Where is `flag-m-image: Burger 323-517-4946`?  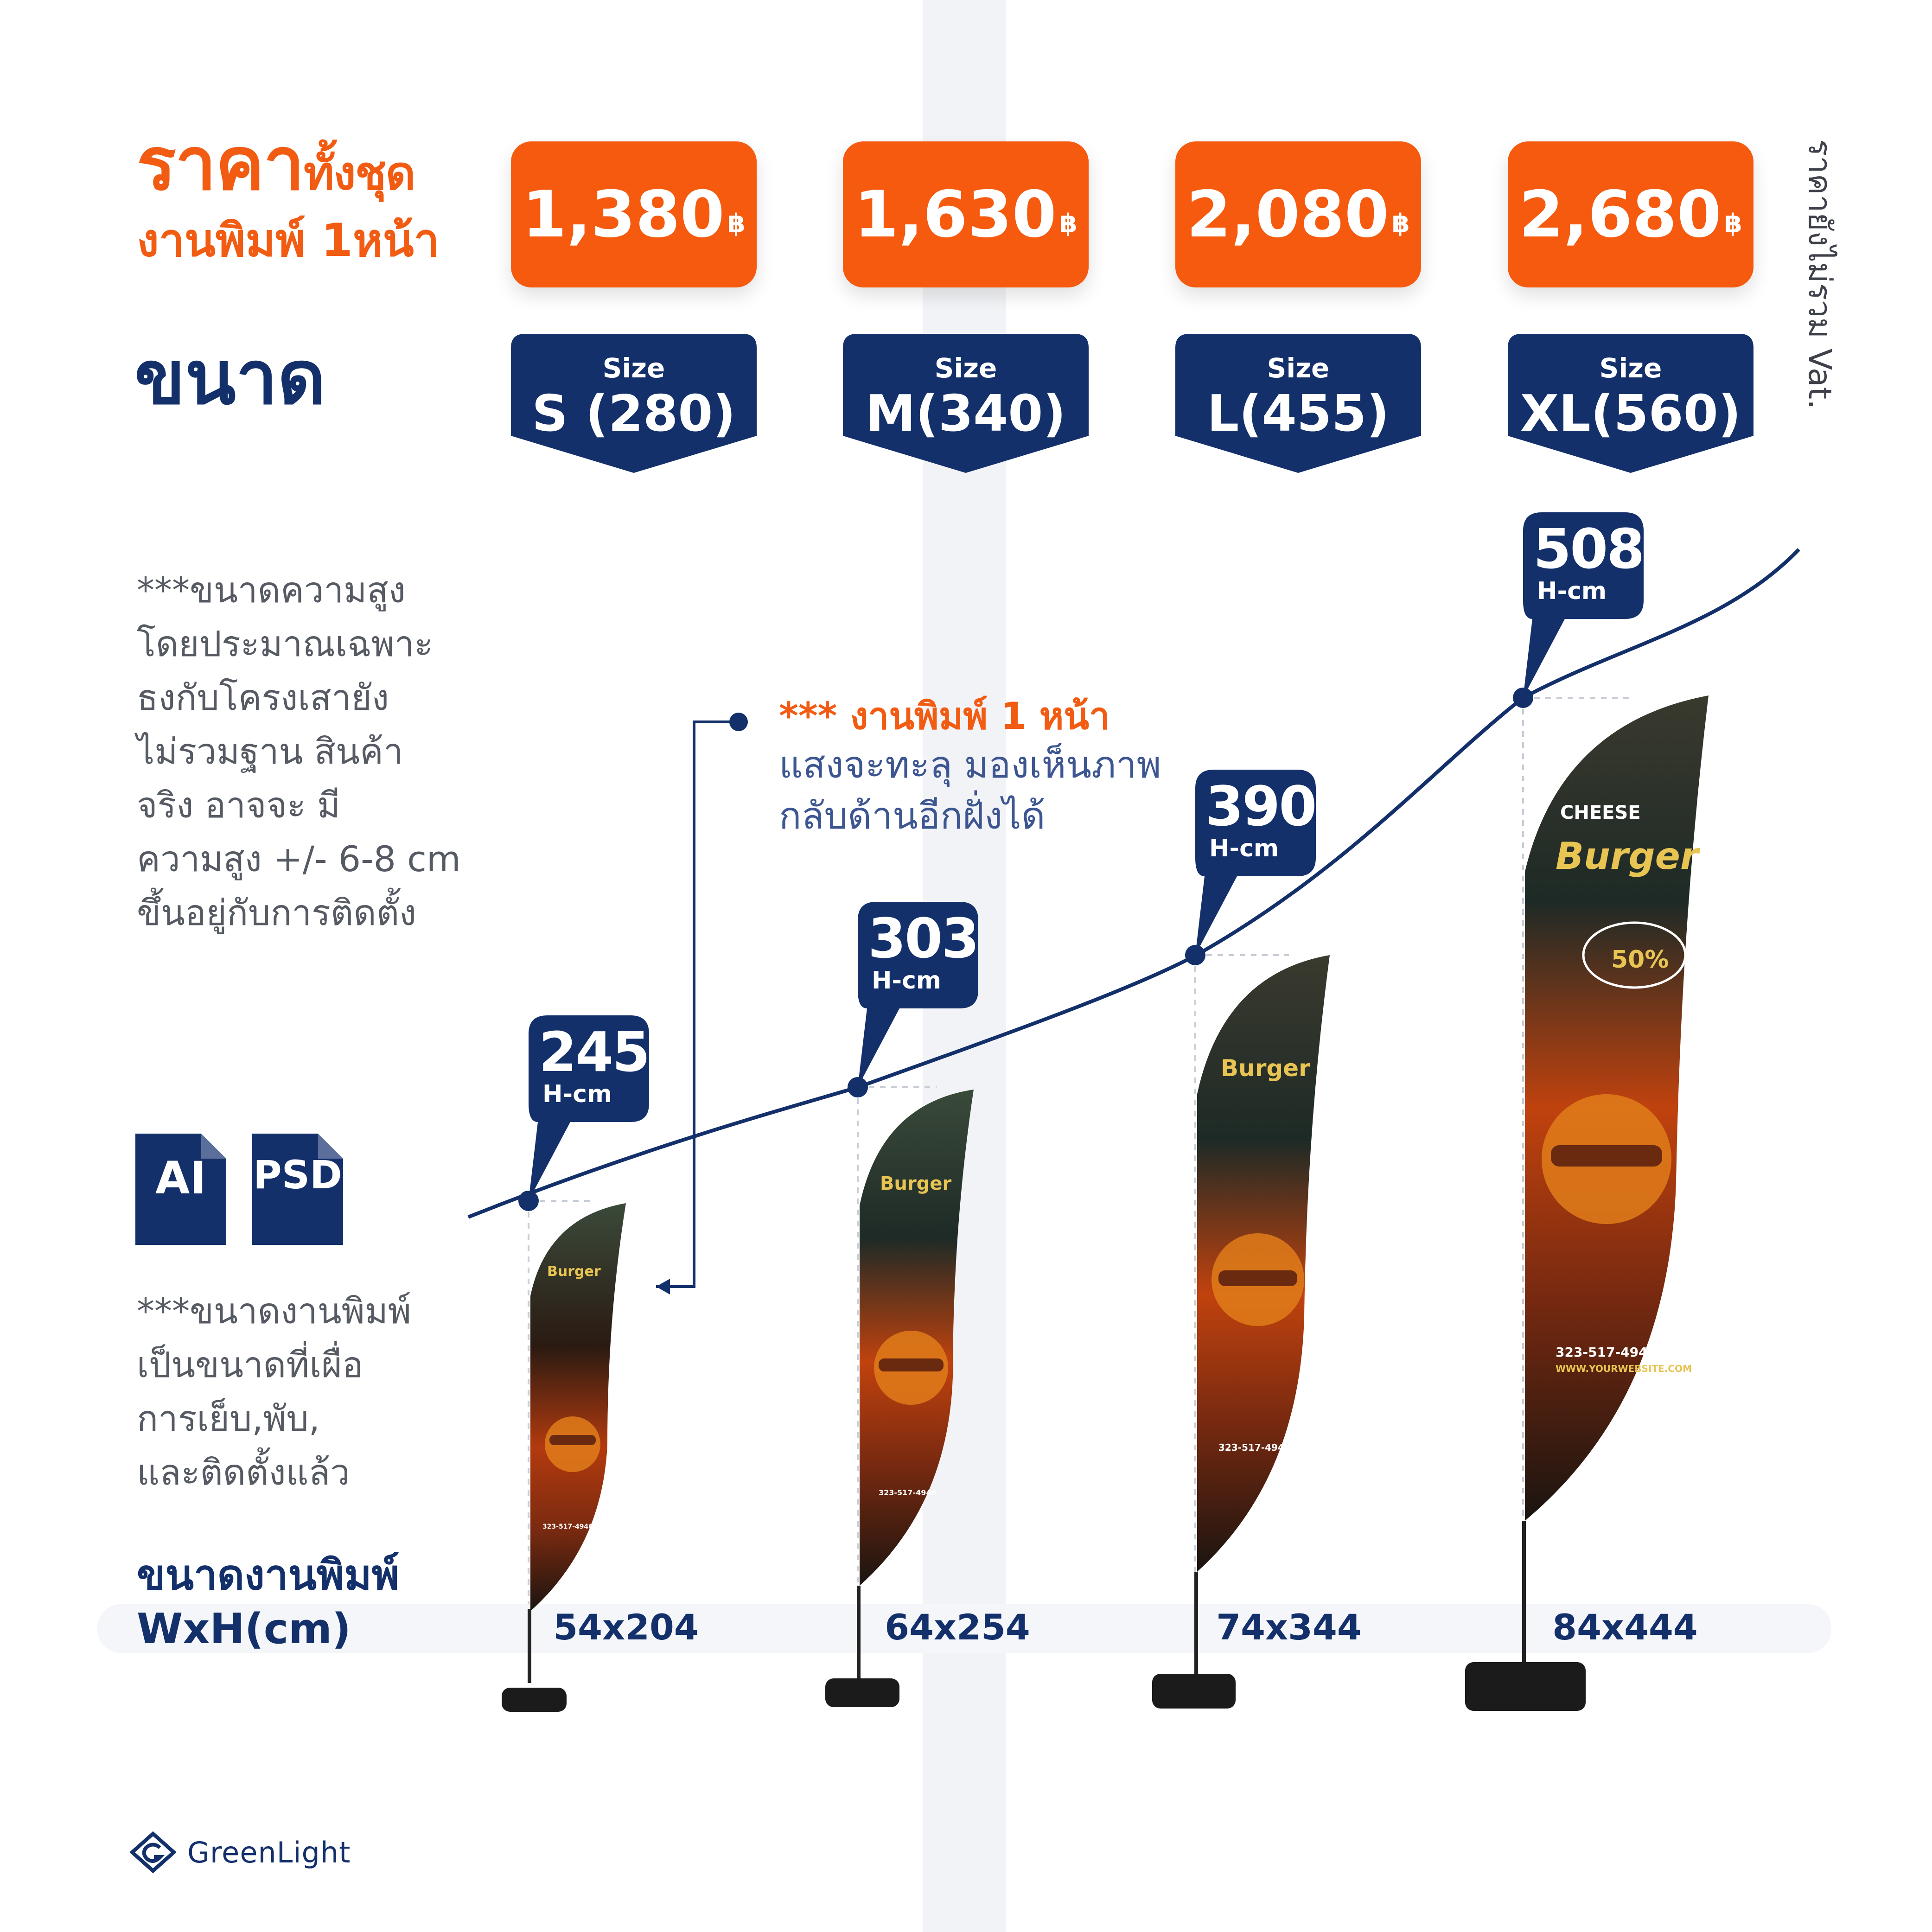 flag-m-image: Burger 323-517-4946 is located at coordinates (918, 1338).